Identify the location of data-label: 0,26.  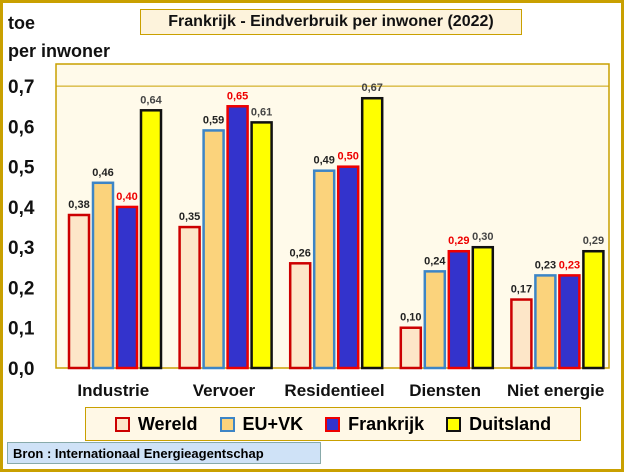
(299, 253).